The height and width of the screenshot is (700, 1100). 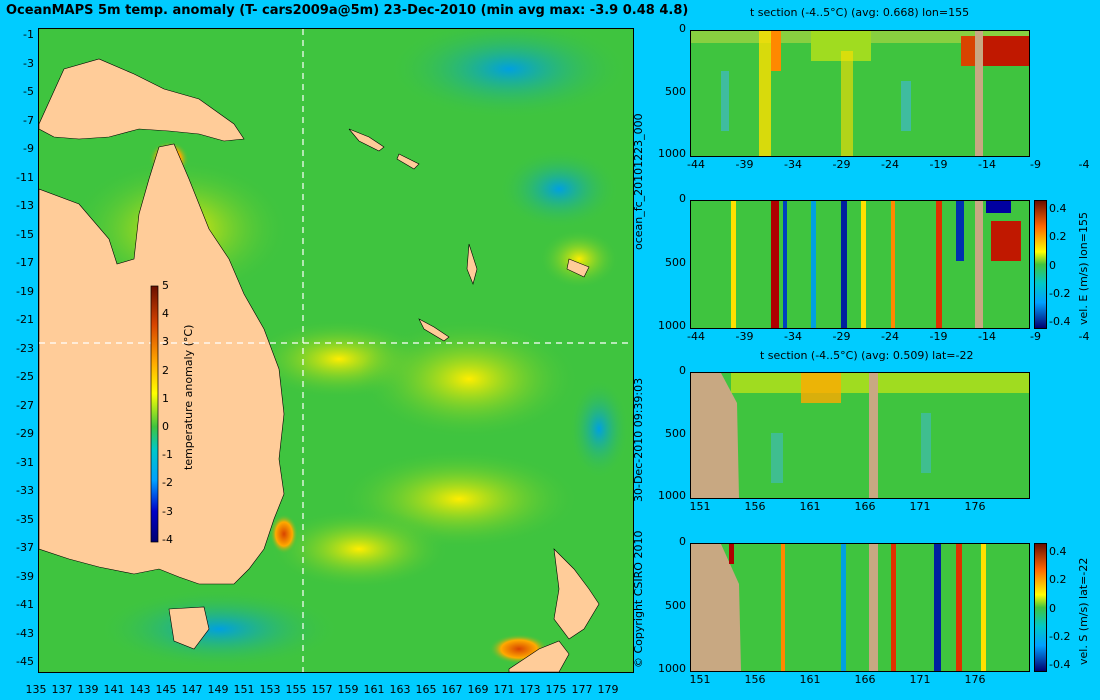 I want to click on colorbar-label: temperature anomaly (°C), so click(x=188, y=397).